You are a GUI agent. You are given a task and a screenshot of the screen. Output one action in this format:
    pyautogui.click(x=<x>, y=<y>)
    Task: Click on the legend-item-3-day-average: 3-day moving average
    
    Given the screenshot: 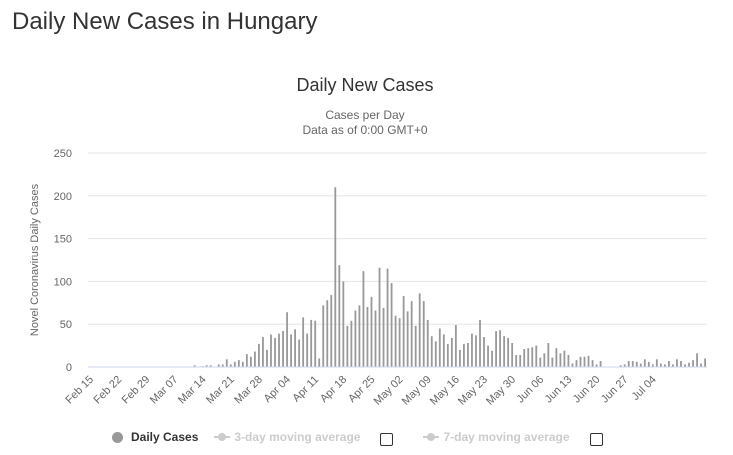 What is the action you would take?
    pyautogui.click(x=287, y=437)
    